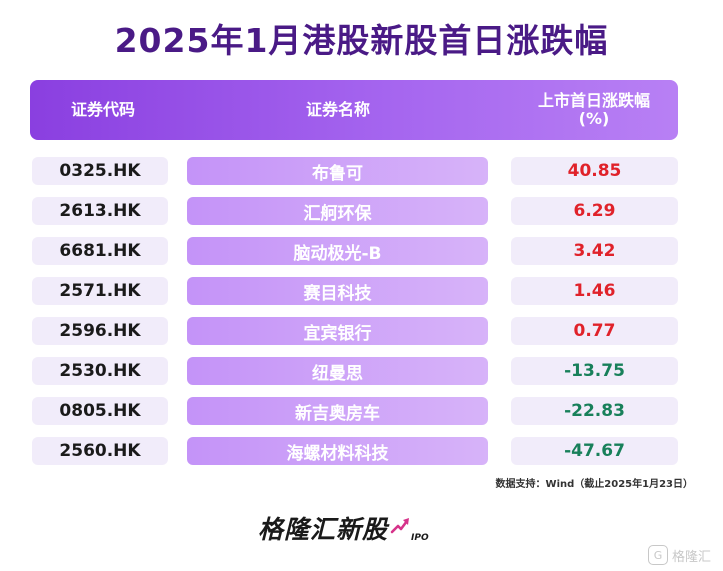  What do you see at coordinates (594, 291) in the screenshot?
I see `first-day-change: 1.46` at bounding box center [594, 291].